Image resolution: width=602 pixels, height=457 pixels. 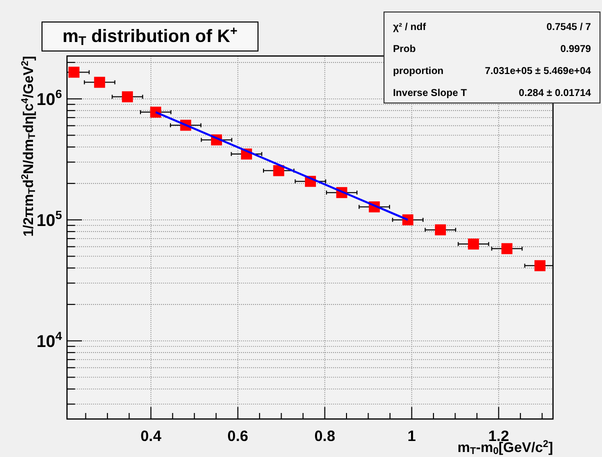 I want to click on y-tick-label: 10$^{5}$, so click(x=49, y=219).